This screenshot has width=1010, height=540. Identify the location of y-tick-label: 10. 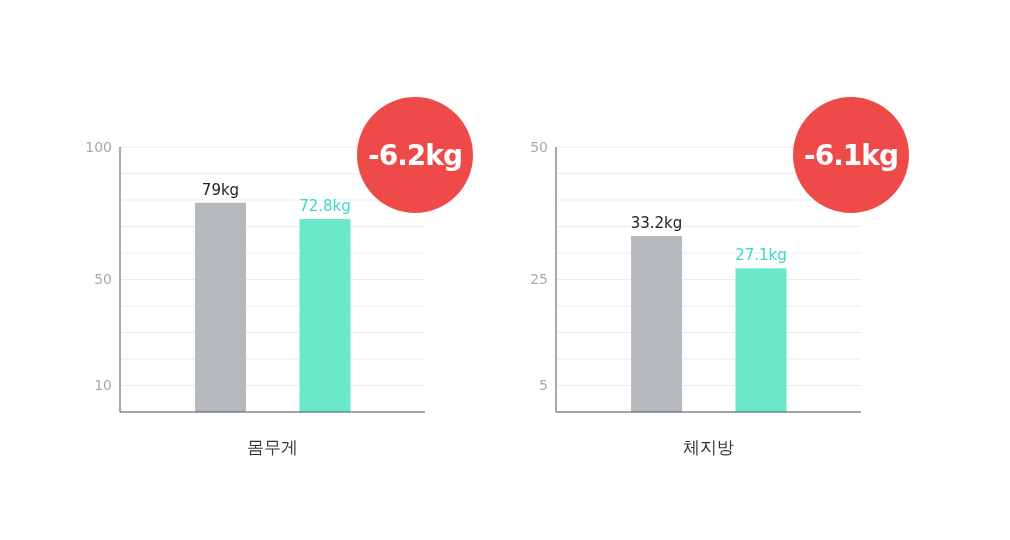
(103, 385).